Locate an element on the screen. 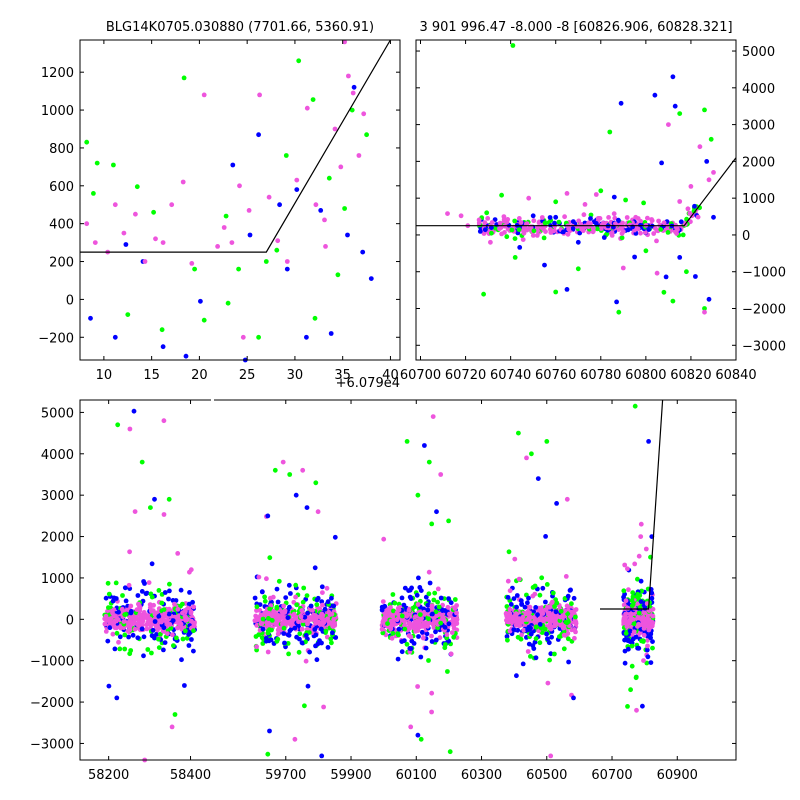 Image resolution: width=800 pixels, height=800 pixels. top-right-xtick-label: 60800 is located at coordinates (645, 375).